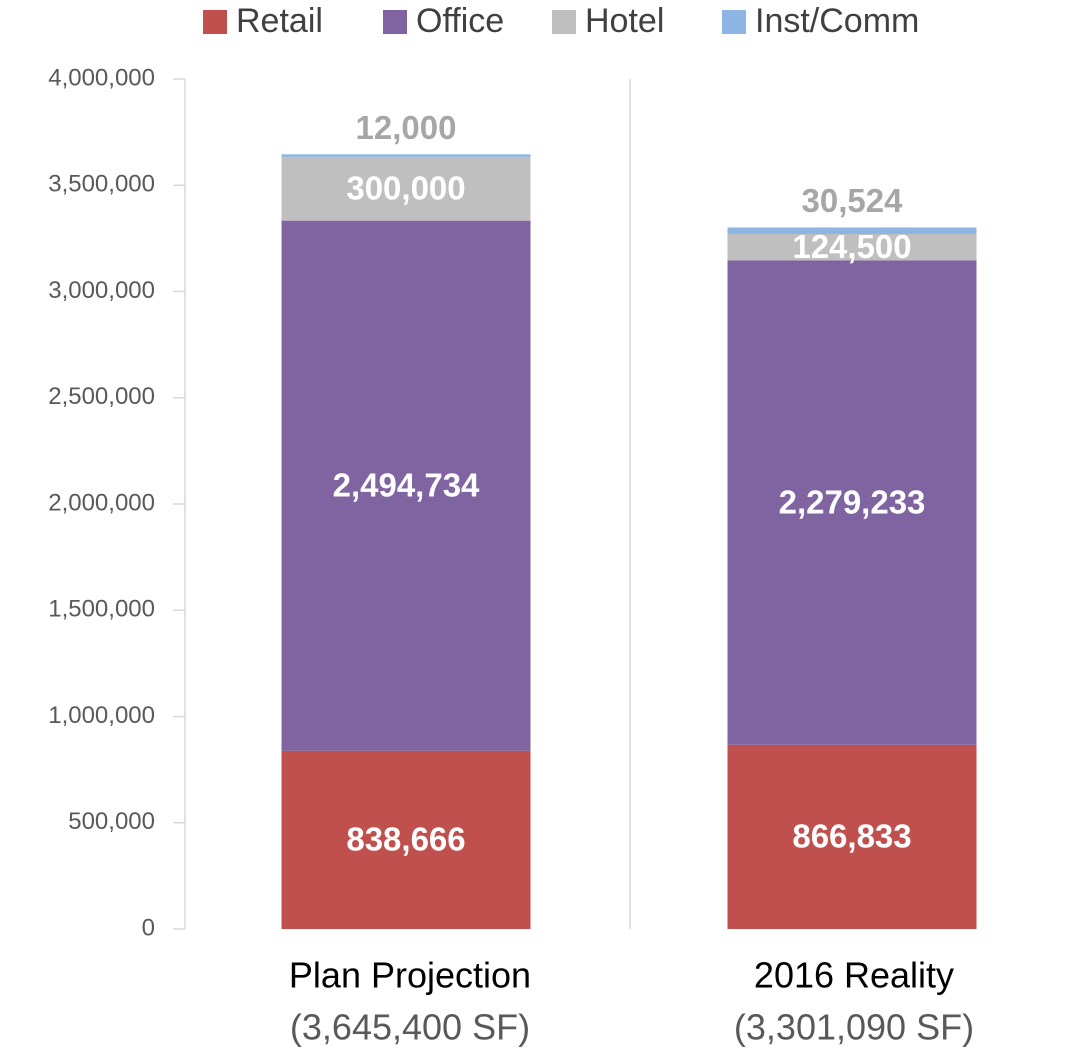 This screenshot has width=1069, height=1056. Describe the element at coordinates (101, 290) in the screenshot. I see `y-tick-label: 3,000,000` at that location.